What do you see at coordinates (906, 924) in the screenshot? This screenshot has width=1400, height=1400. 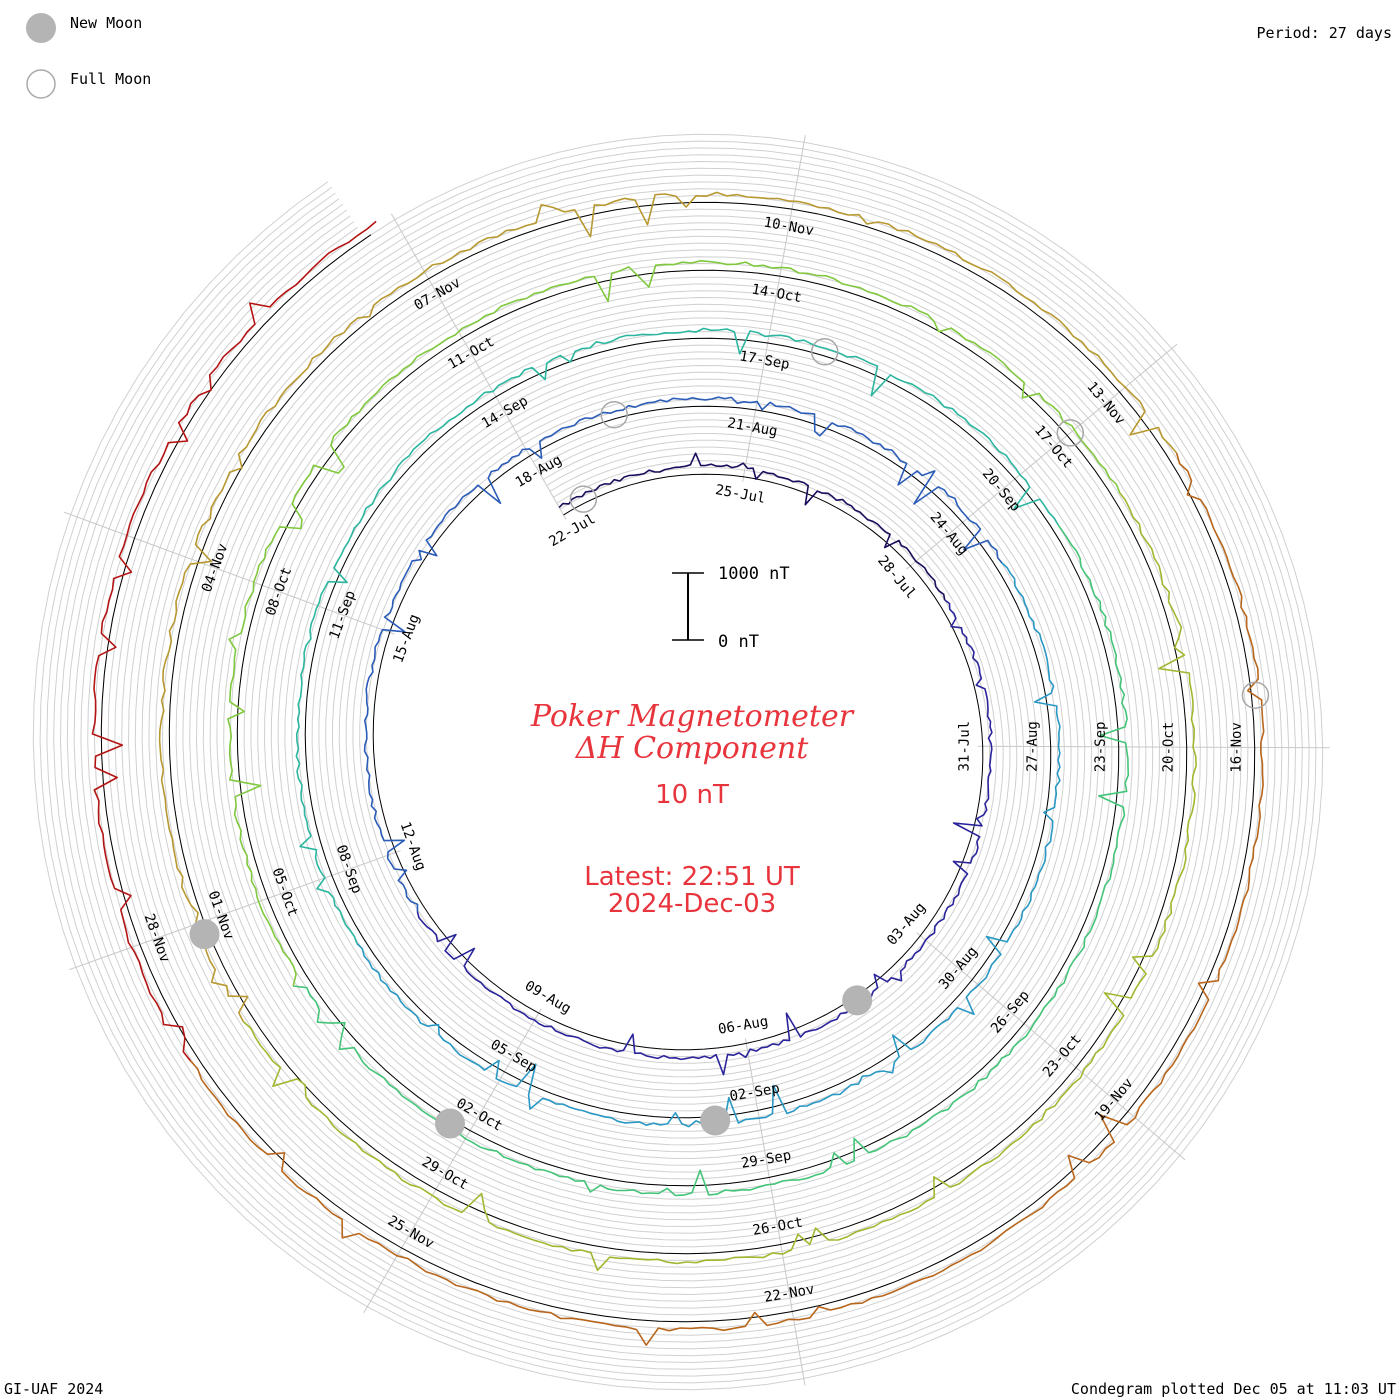 I see `date-label-4: 03-Aug` at bounding box center [906, 924].